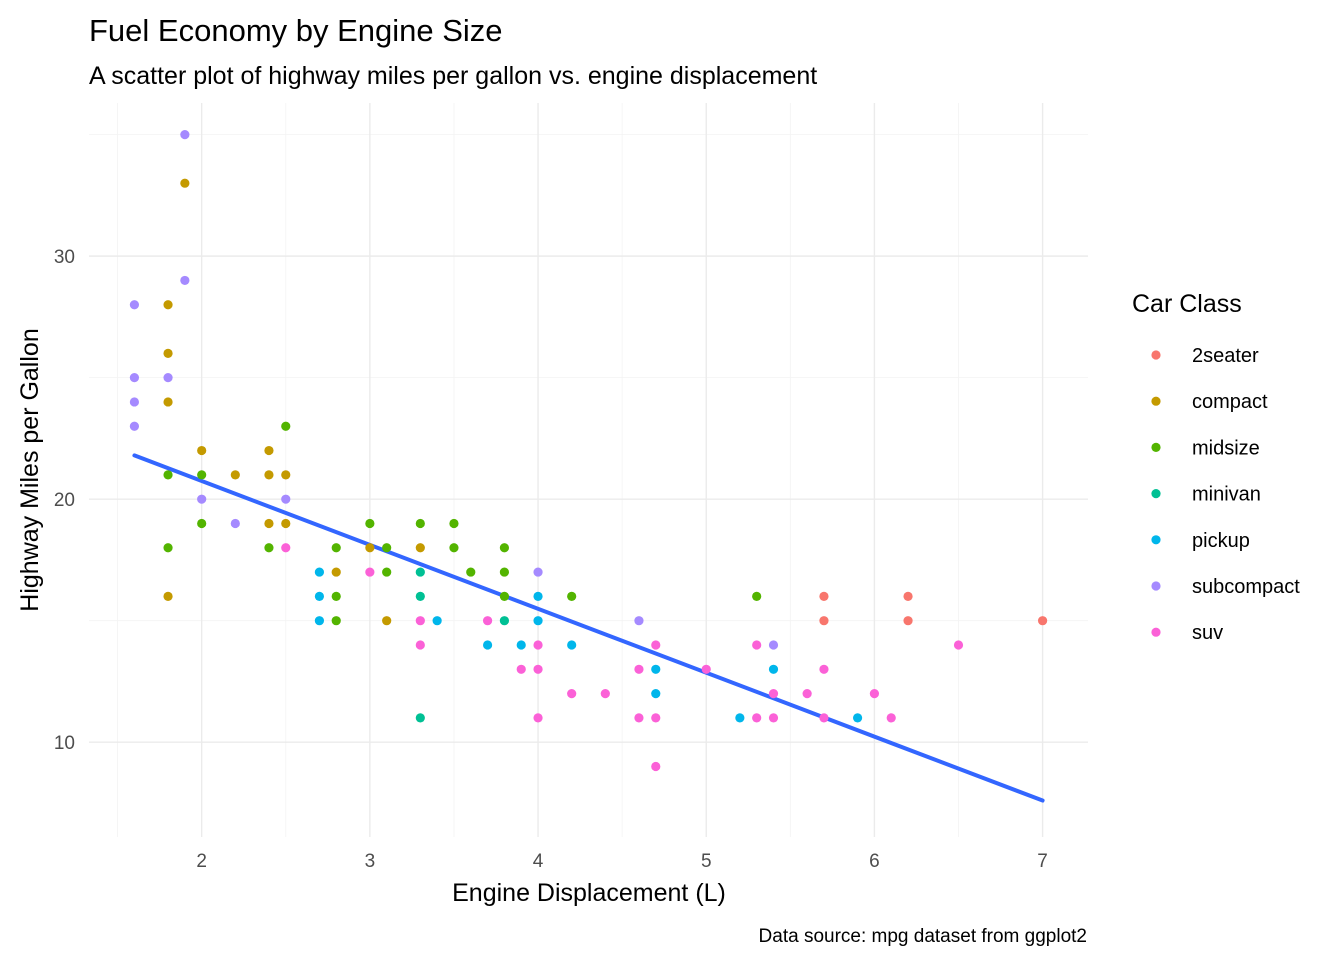 Image resolution: width=1344 pixels, height=960 pixels. Describe the element at coordinates (1207, 633) in the screenshot. I see `legend-label-suv: suv` at that location.